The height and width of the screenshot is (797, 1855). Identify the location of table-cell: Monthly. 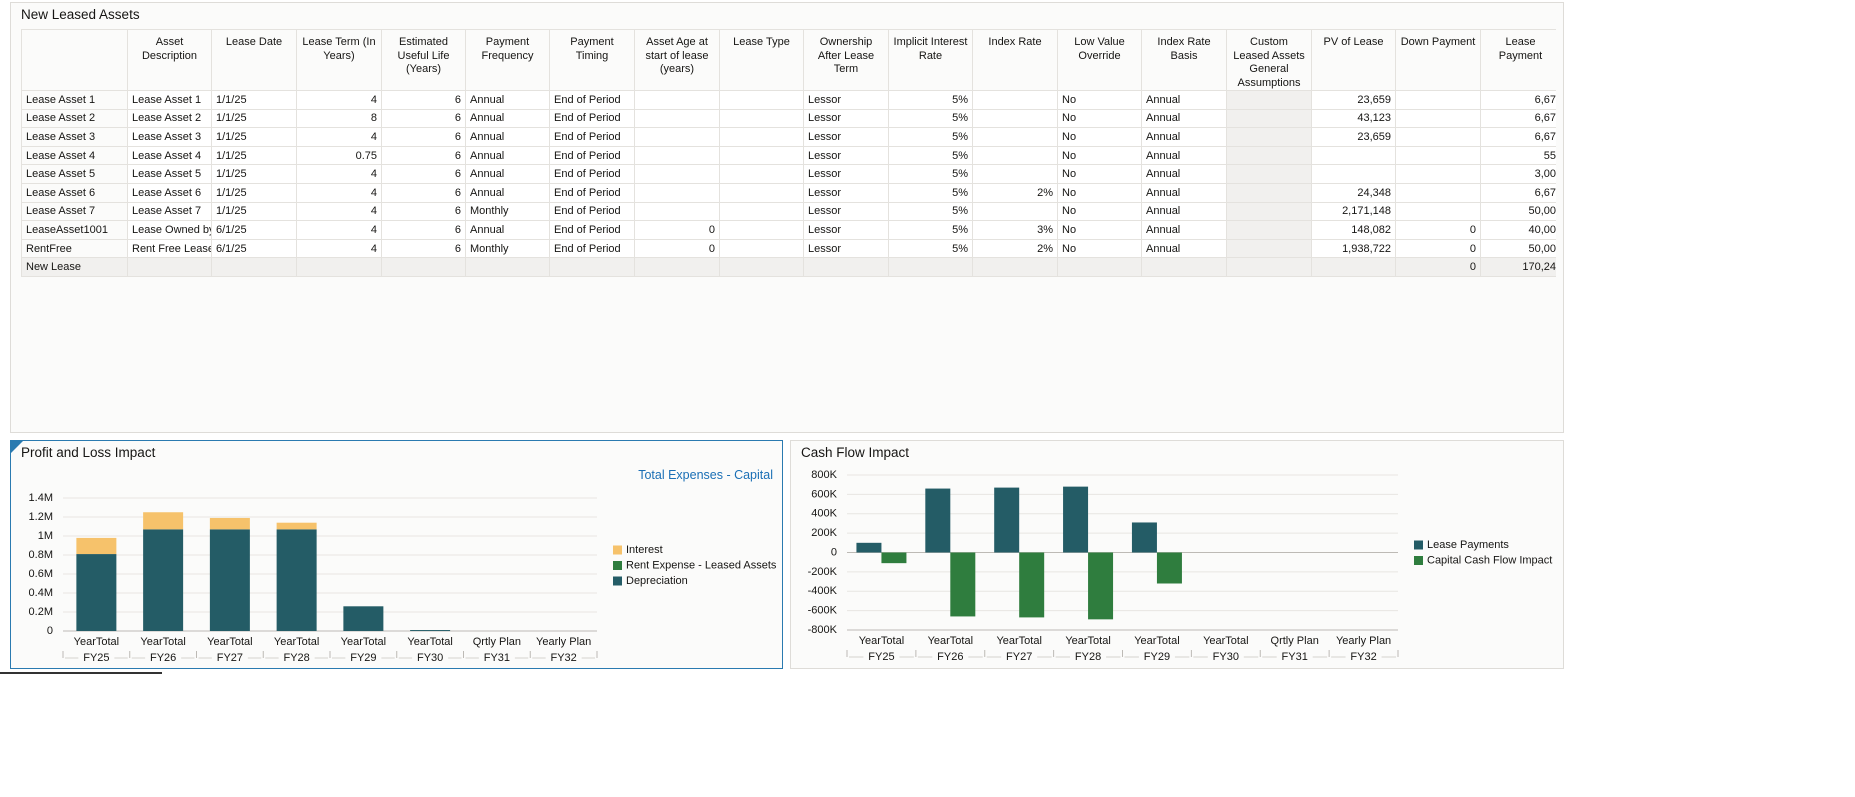
(507, 211).